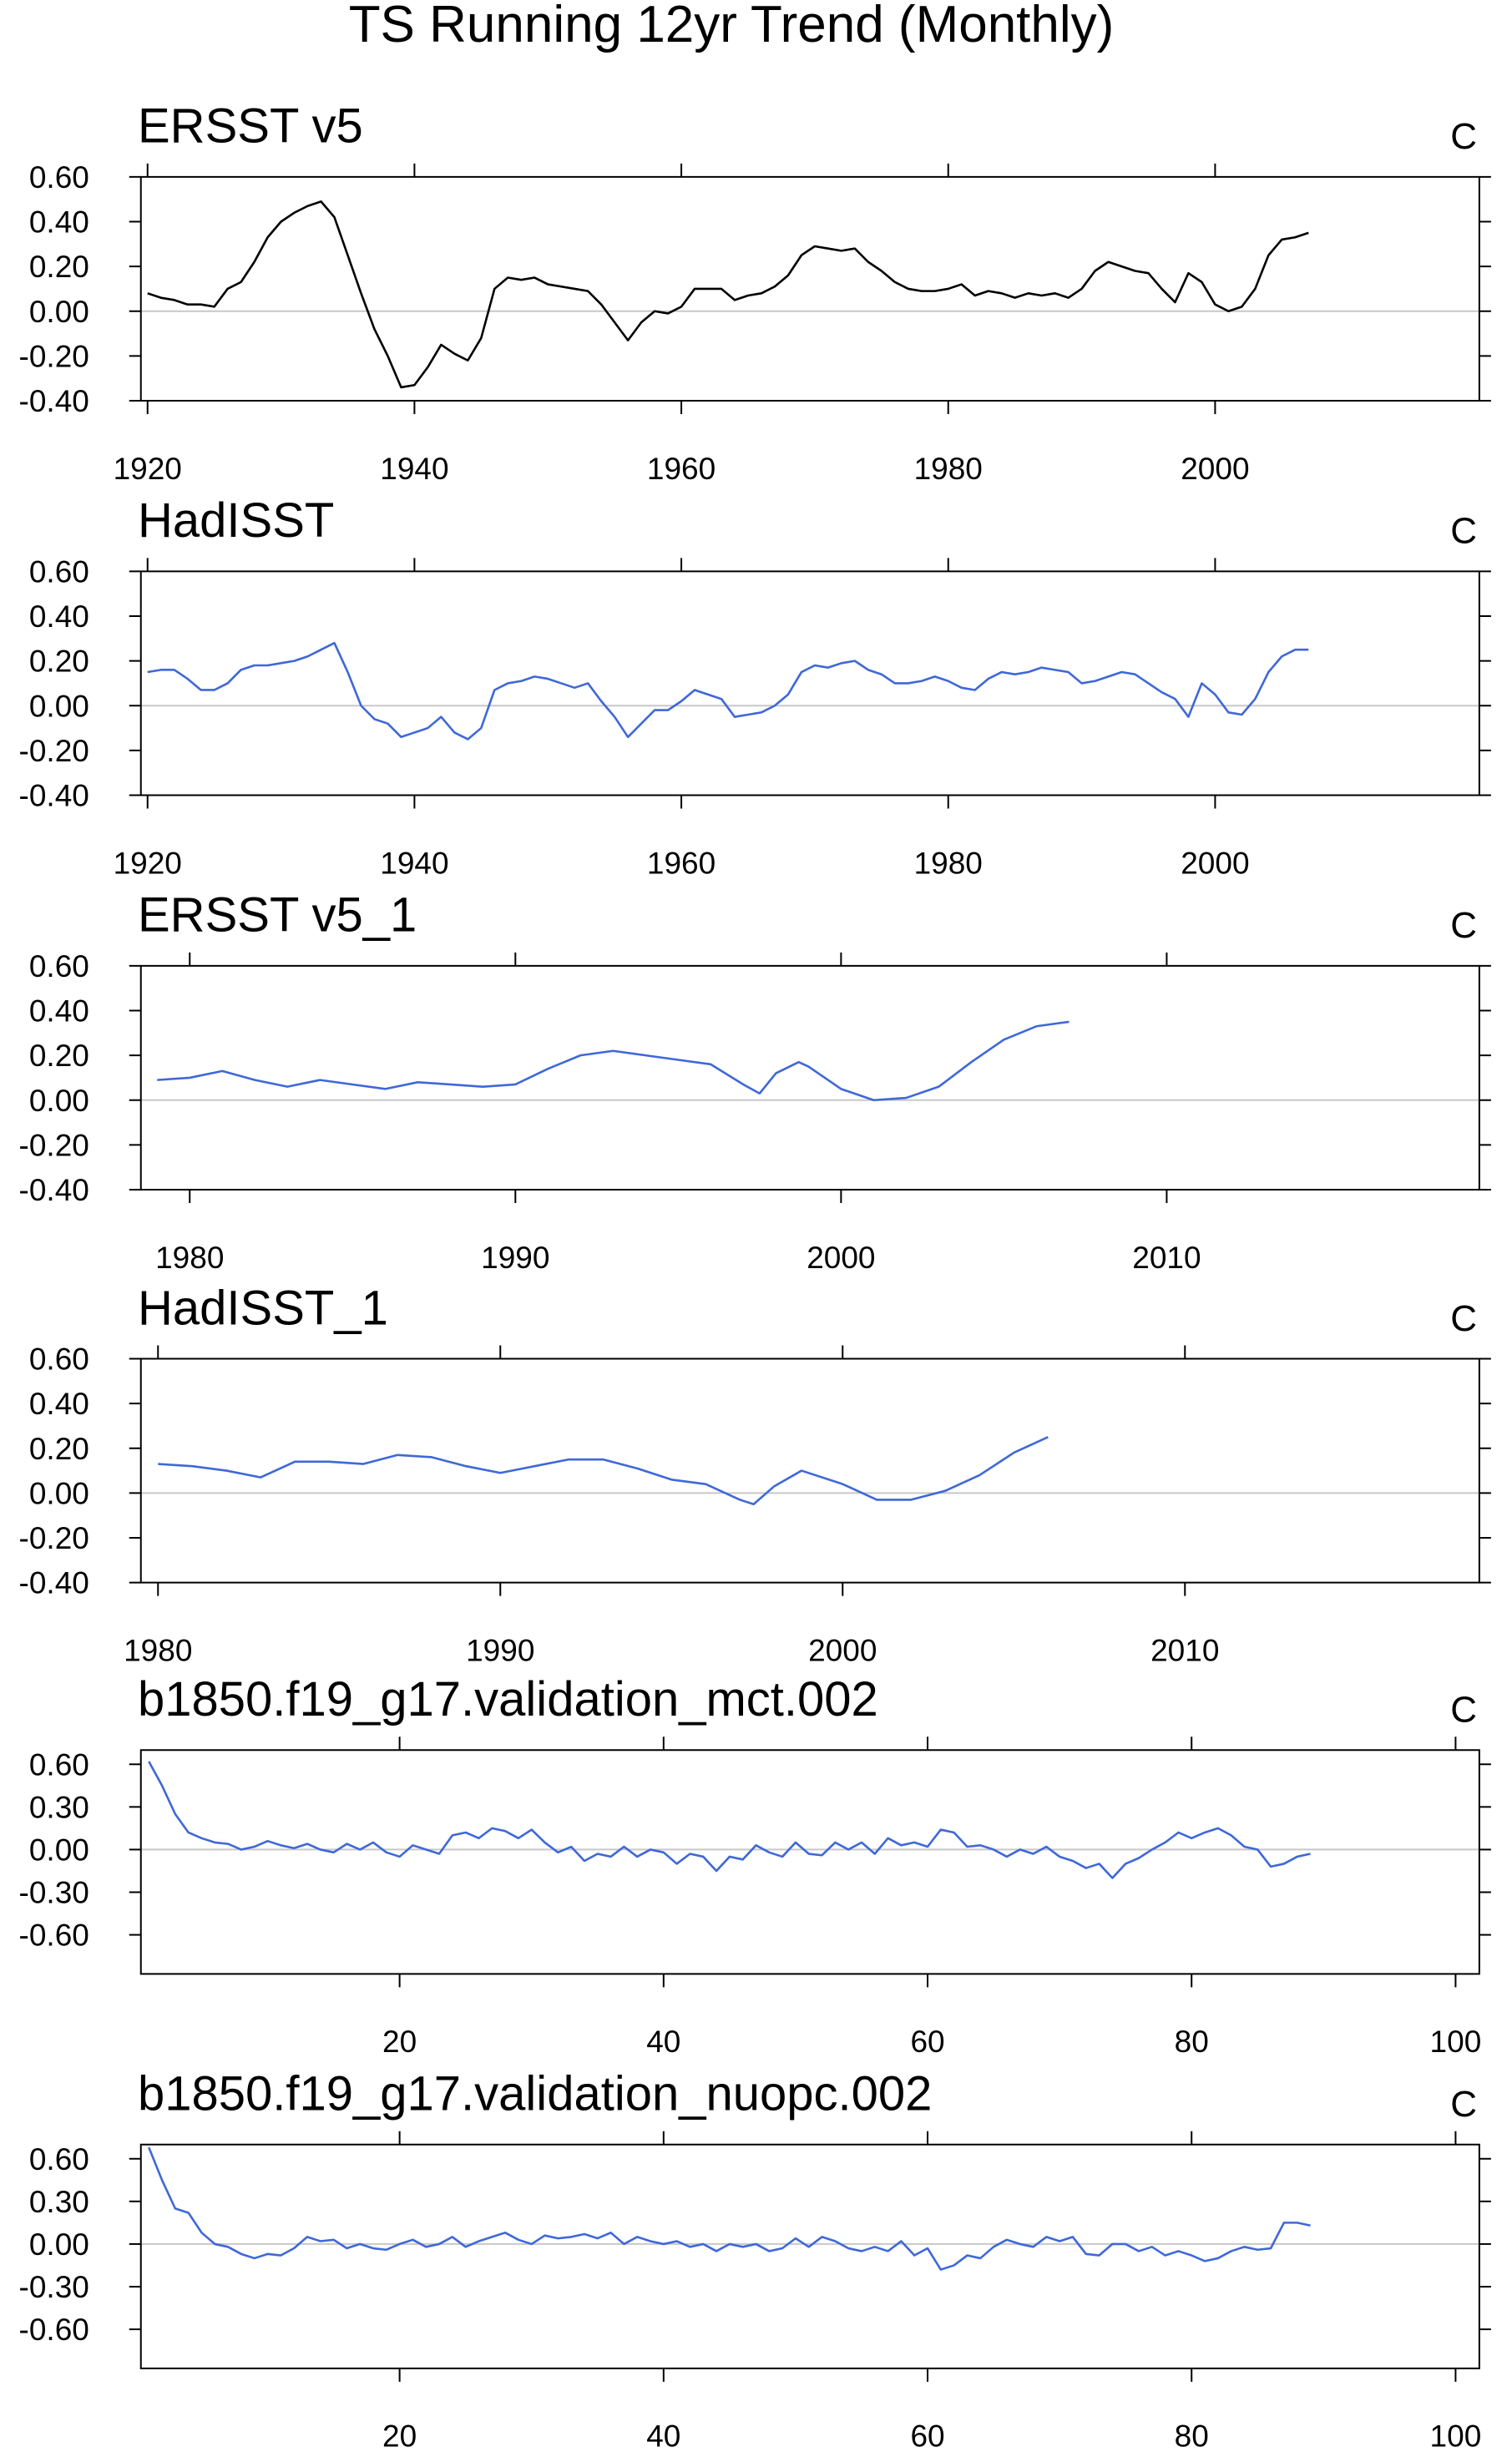  I want to click on panel-title: ERSST v5_1, so click(277, 915).